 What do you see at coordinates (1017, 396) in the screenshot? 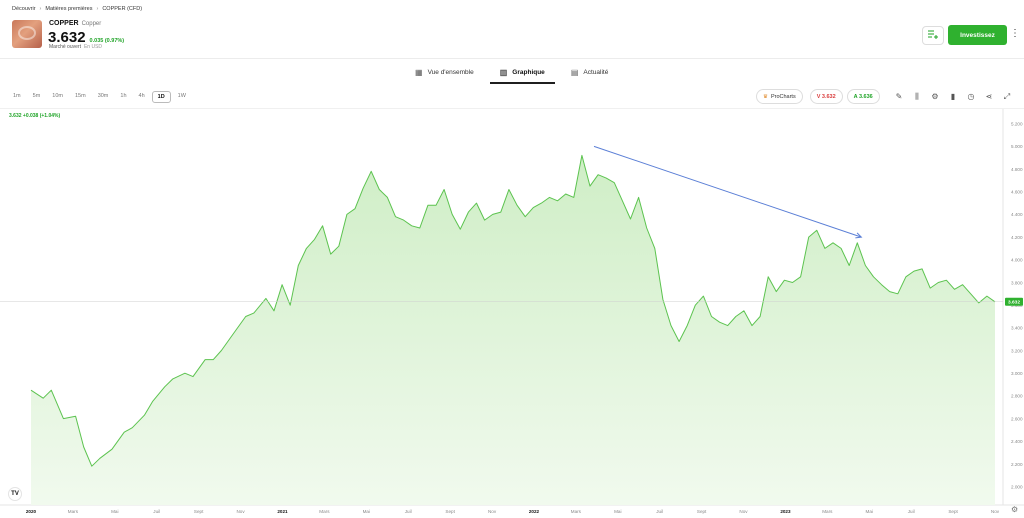
I see `y-tick-label: 2.800` at bounding box center [1017, 396].